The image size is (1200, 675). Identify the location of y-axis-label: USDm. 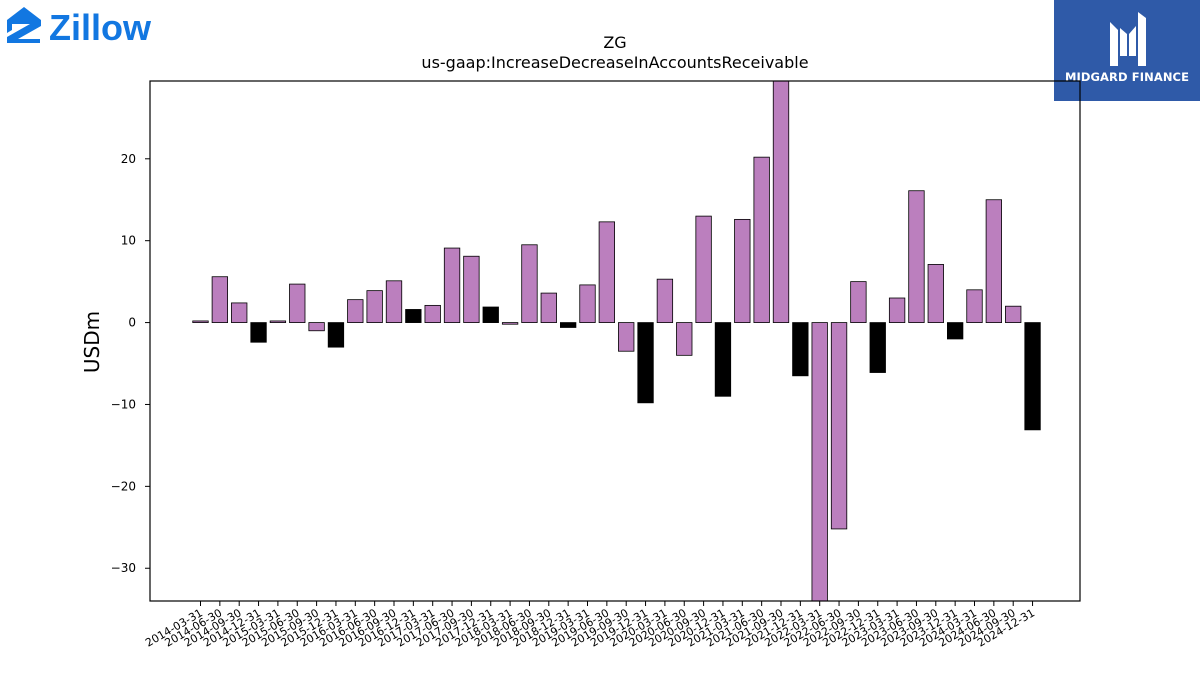
(92, 342).